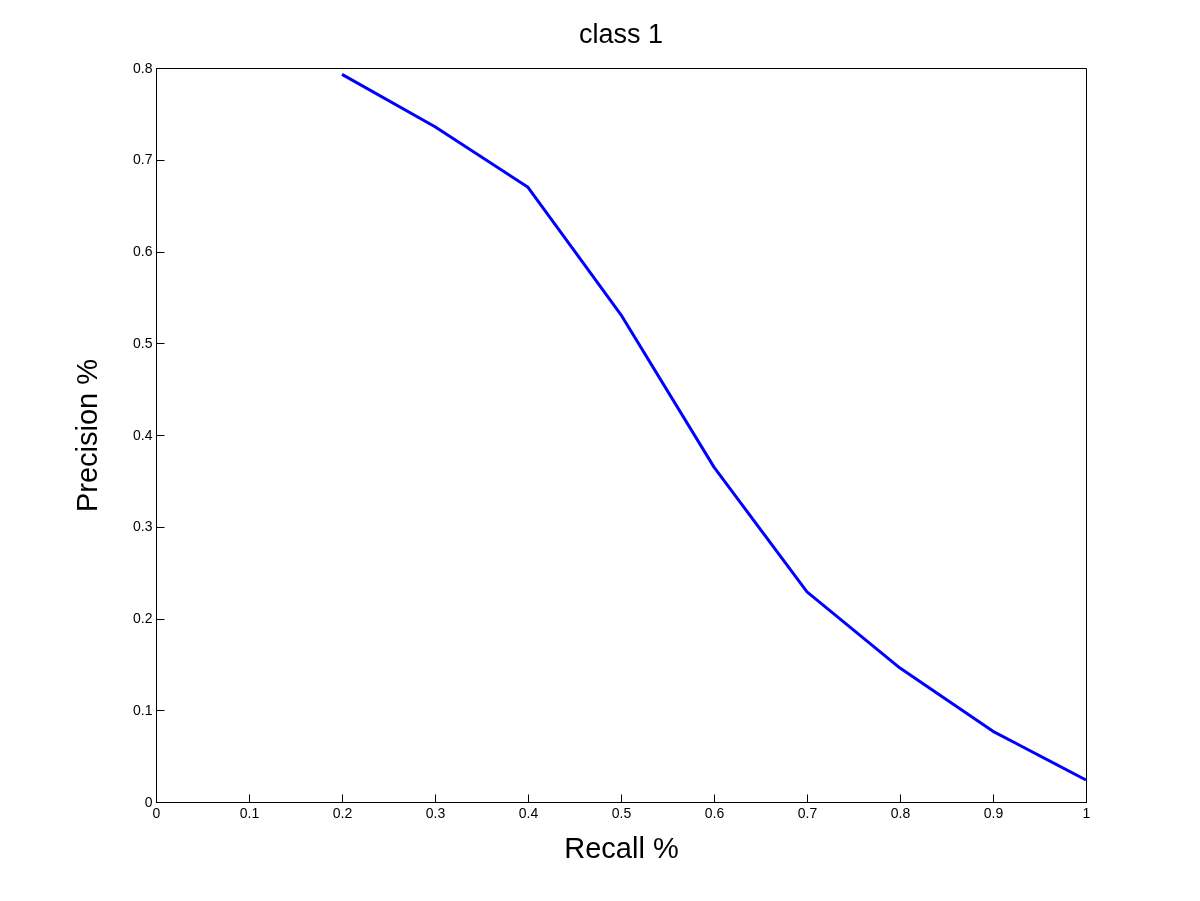  Describe the element at coordinates (621, 34) in the screenshot. I see `chart-title: class 1` at that location.